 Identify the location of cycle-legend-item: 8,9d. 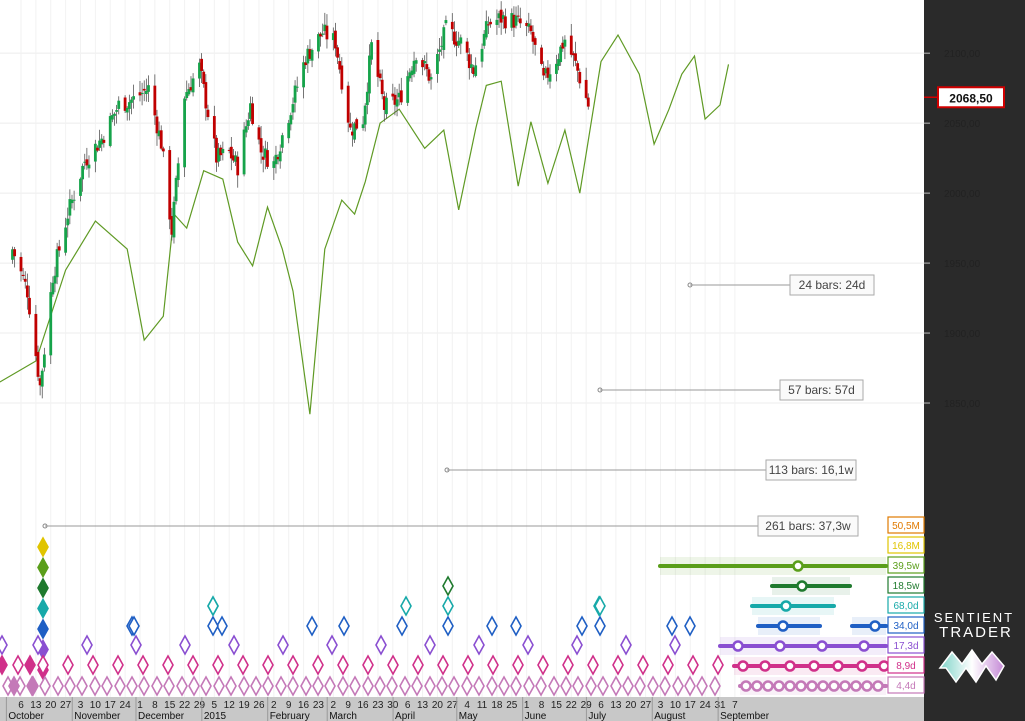
(906, 665).